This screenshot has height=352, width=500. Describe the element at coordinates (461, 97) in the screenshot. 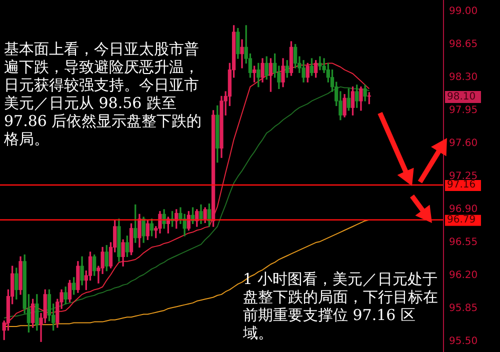

I see `text: 98.10` at that location.